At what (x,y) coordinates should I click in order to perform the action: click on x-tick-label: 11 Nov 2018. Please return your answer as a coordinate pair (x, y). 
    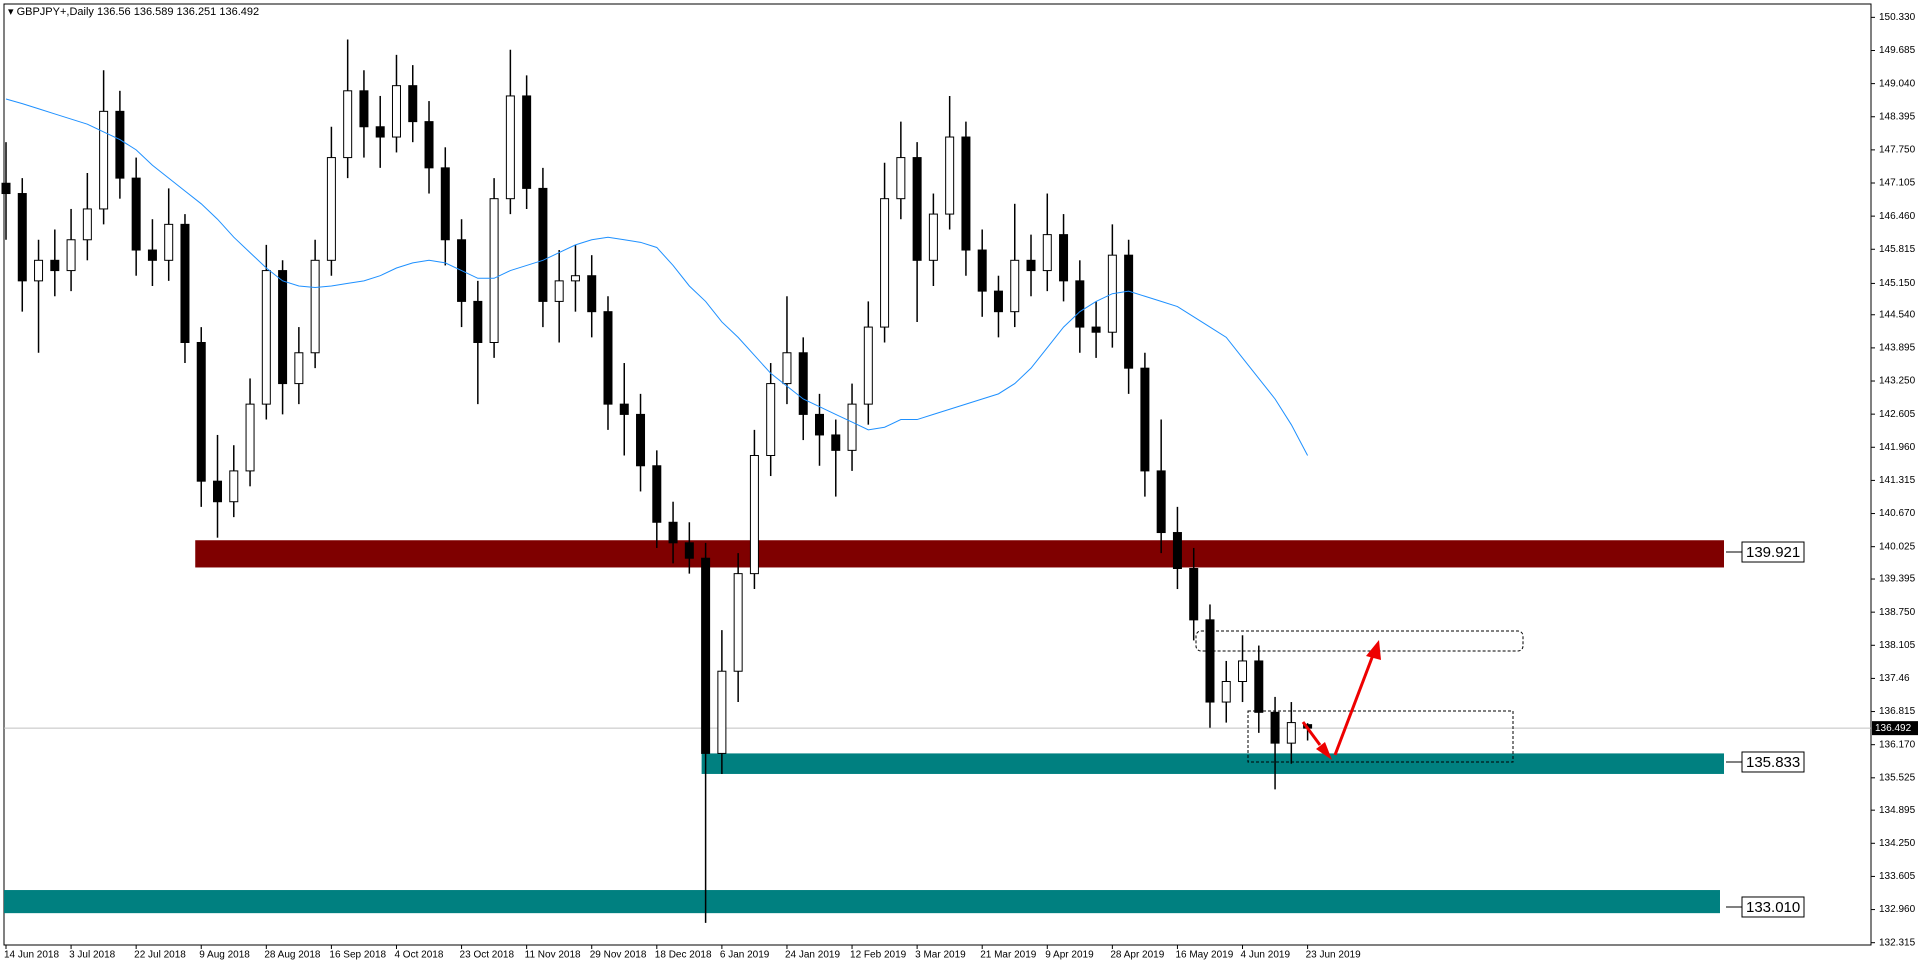
    Looking at the image, I should click on (553, 955).